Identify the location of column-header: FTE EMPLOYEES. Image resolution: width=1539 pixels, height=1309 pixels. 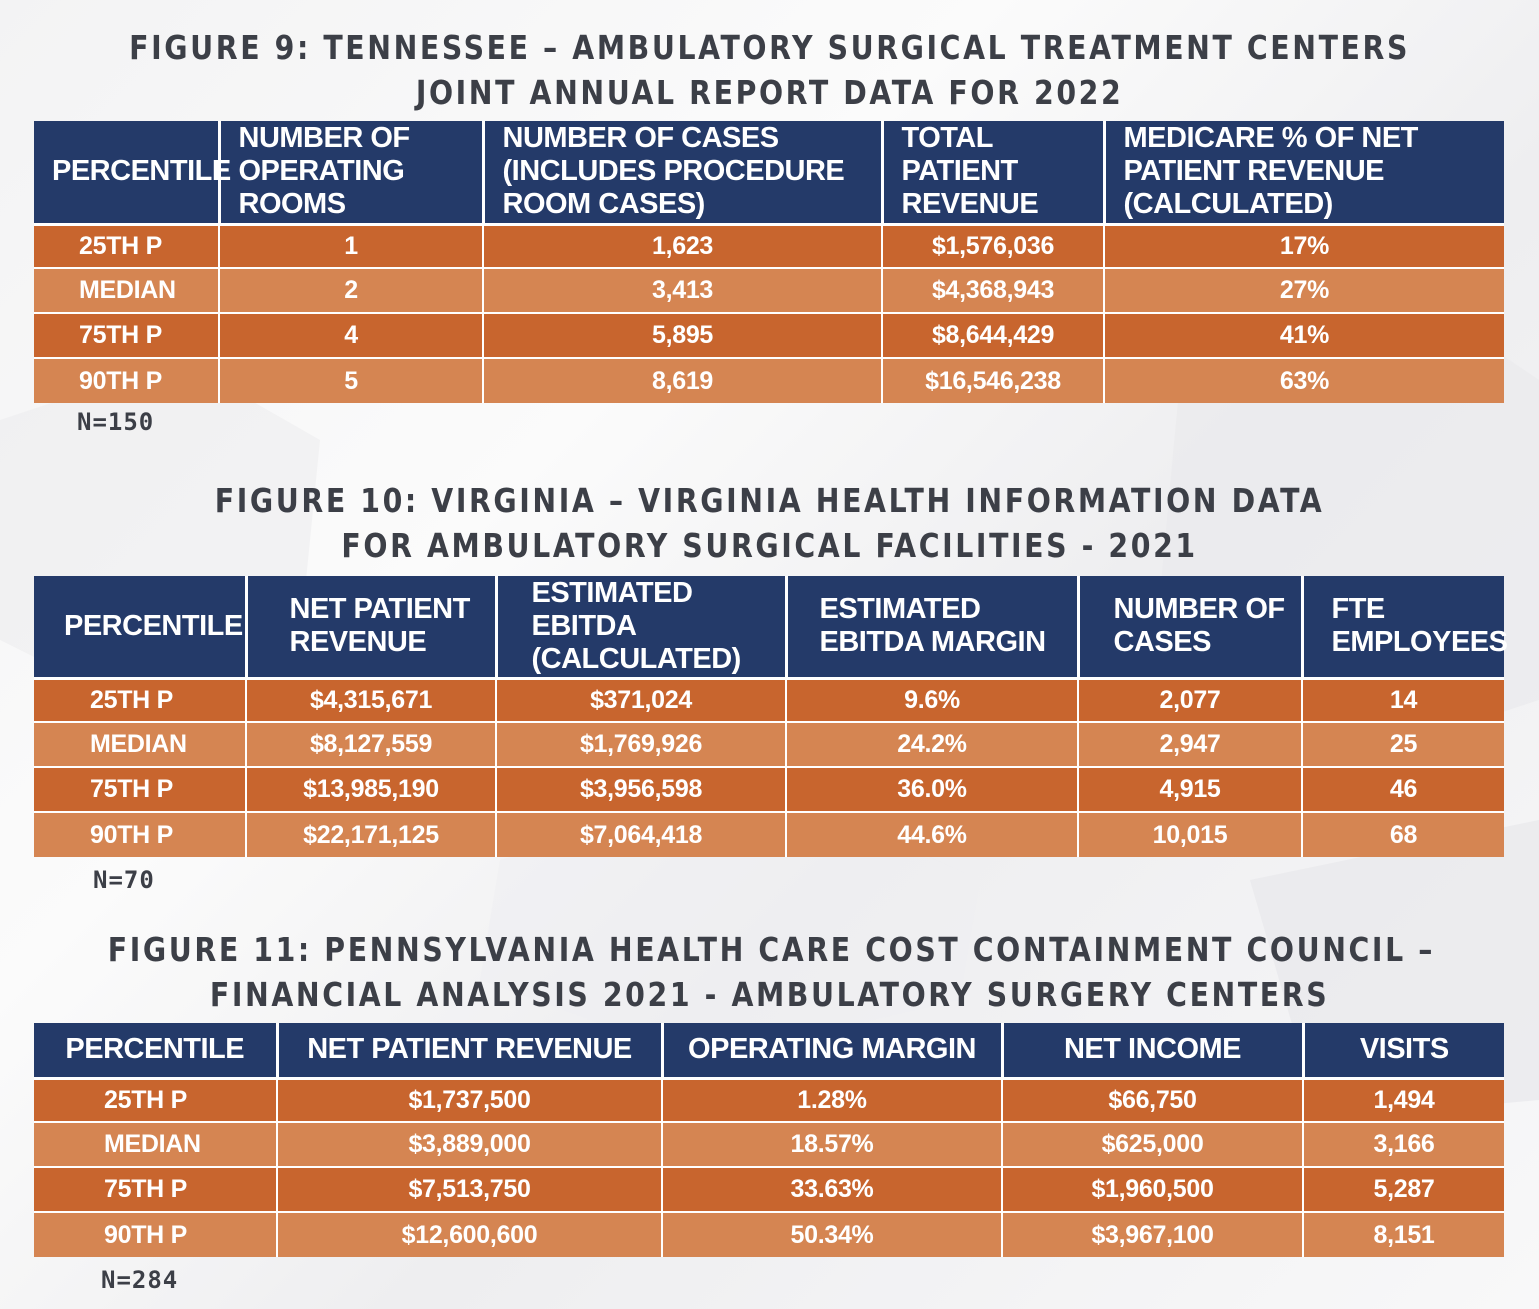
(1404, 628).